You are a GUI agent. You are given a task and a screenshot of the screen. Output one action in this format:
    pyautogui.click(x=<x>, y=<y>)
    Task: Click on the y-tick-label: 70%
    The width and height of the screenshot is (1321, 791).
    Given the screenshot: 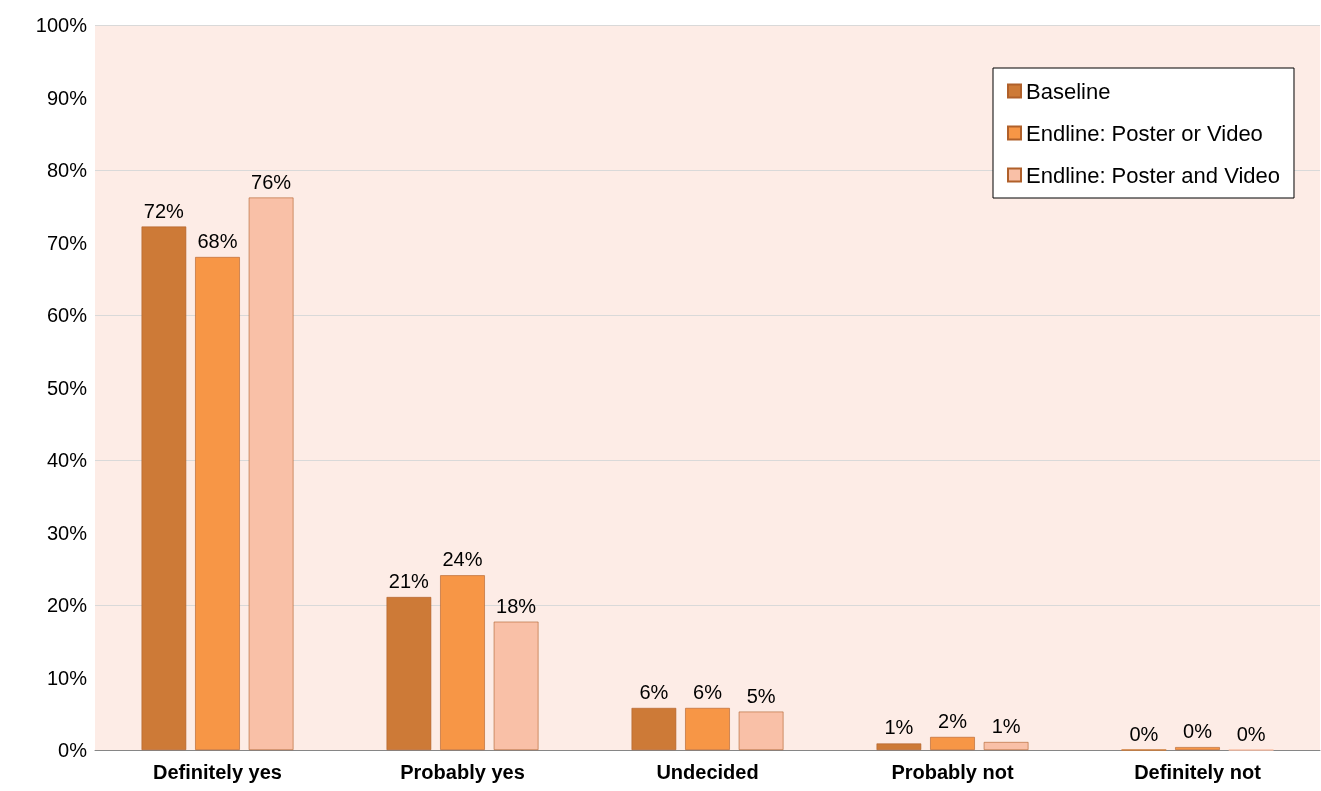 What is the action you would take?
    pyautogui.click(x=67, y=242)
    